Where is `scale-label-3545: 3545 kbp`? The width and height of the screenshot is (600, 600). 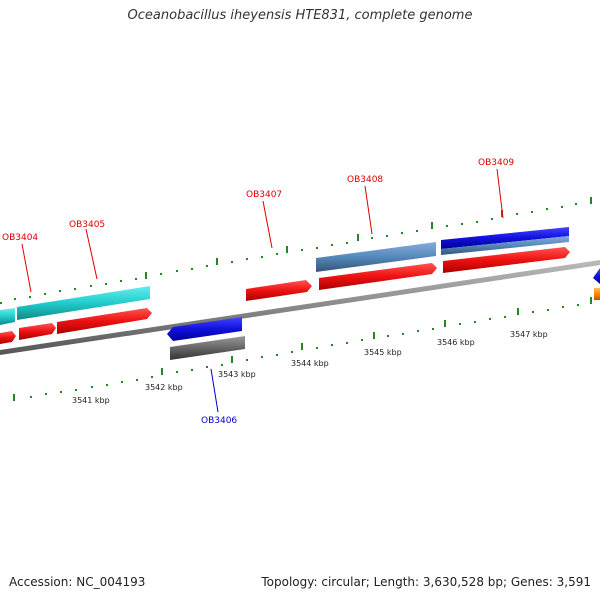
scale-label-3545: 3545 kbp is located at coordinates (383, 352).